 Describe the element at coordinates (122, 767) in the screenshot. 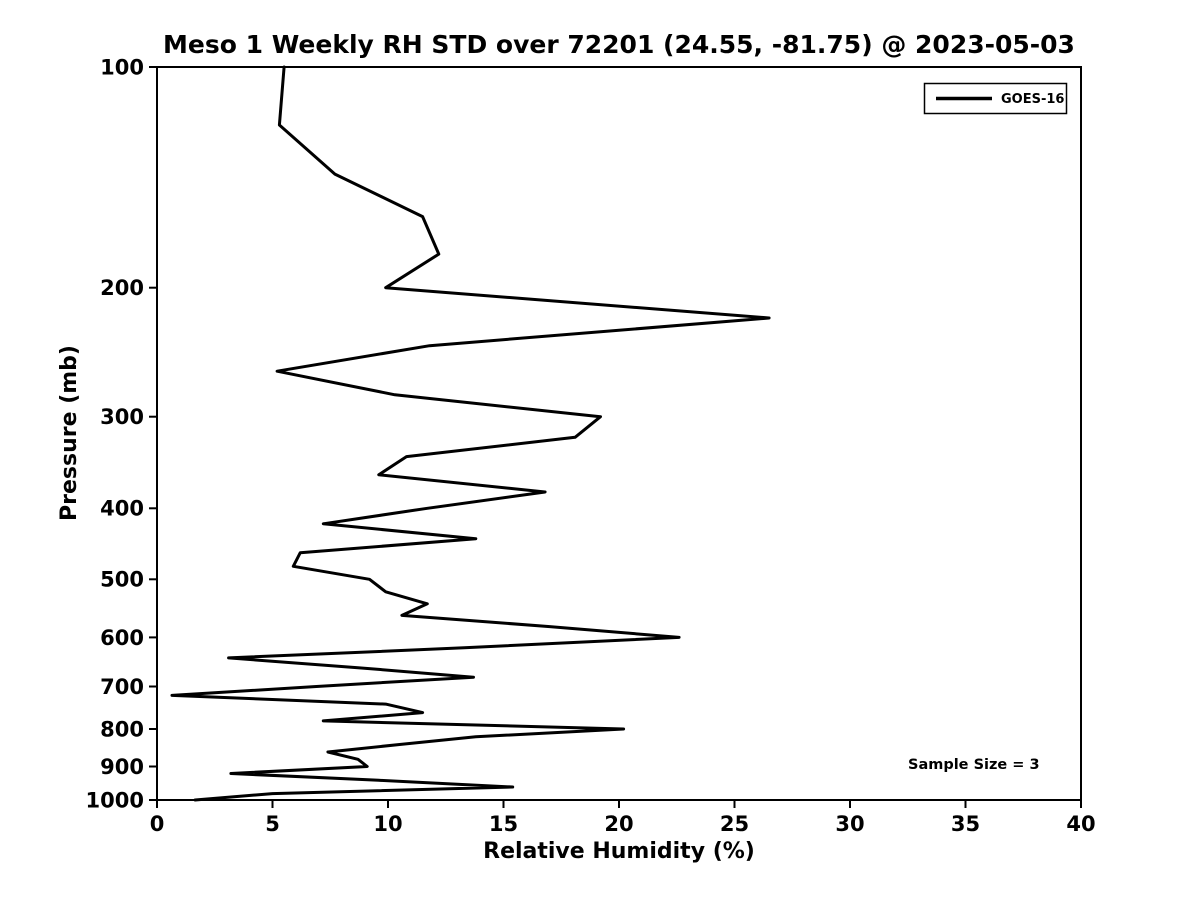

I see `y-tick-label: 900` at that location.